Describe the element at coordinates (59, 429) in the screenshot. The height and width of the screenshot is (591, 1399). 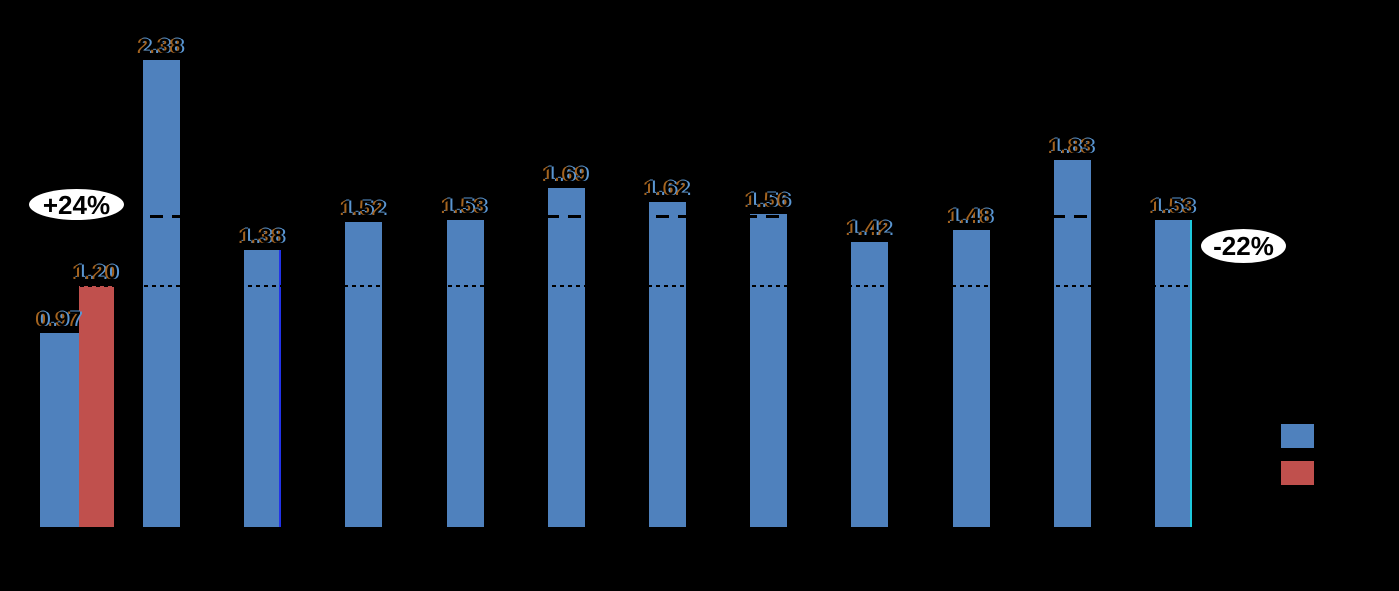
I see `bar-blue-0.97` at that location.